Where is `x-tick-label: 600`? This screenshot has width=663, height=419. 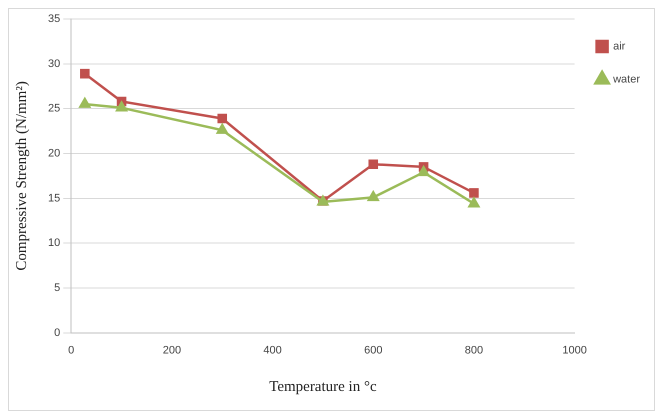
x-tick-label: 600 is located at coordinates (373, 350).